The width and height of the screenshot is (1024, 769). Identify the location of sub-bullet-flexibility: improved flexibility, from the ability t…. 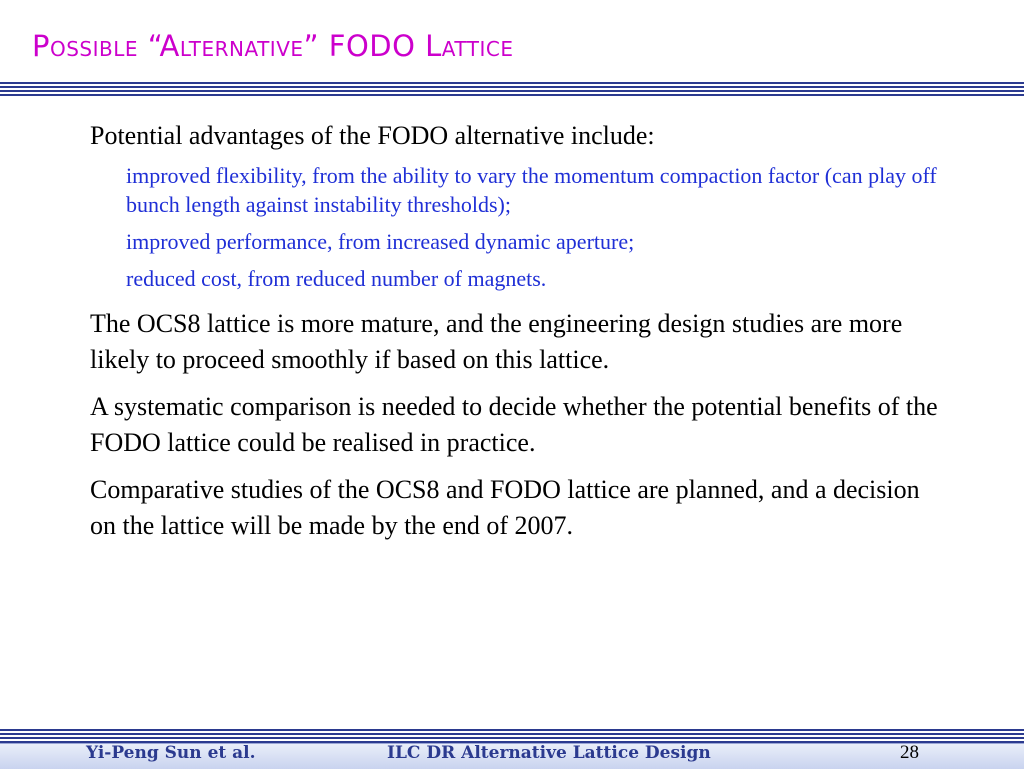
(531, 190).